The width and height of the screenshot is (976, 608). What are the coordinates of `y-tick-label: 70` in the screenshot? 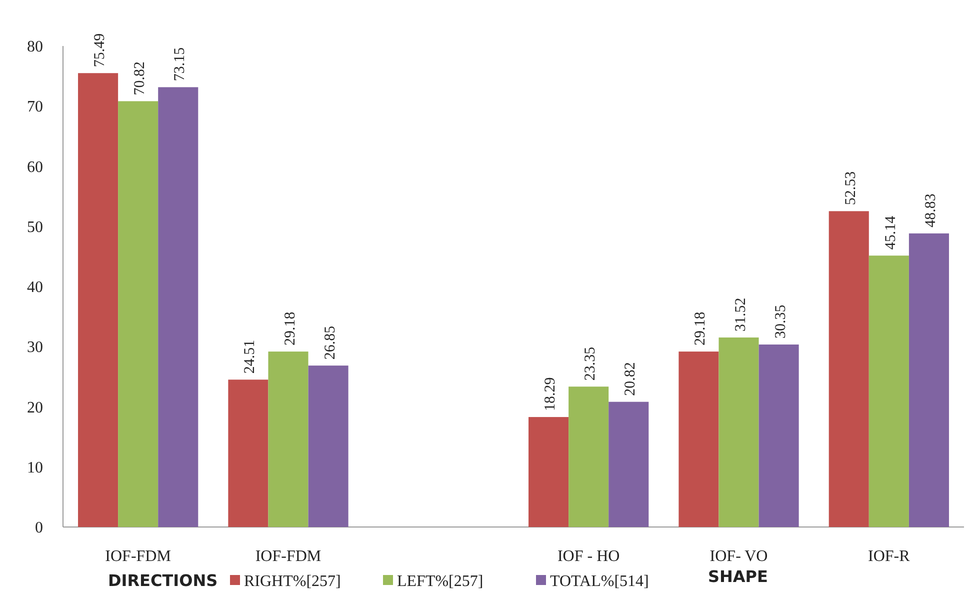 It's located at (35, 107).